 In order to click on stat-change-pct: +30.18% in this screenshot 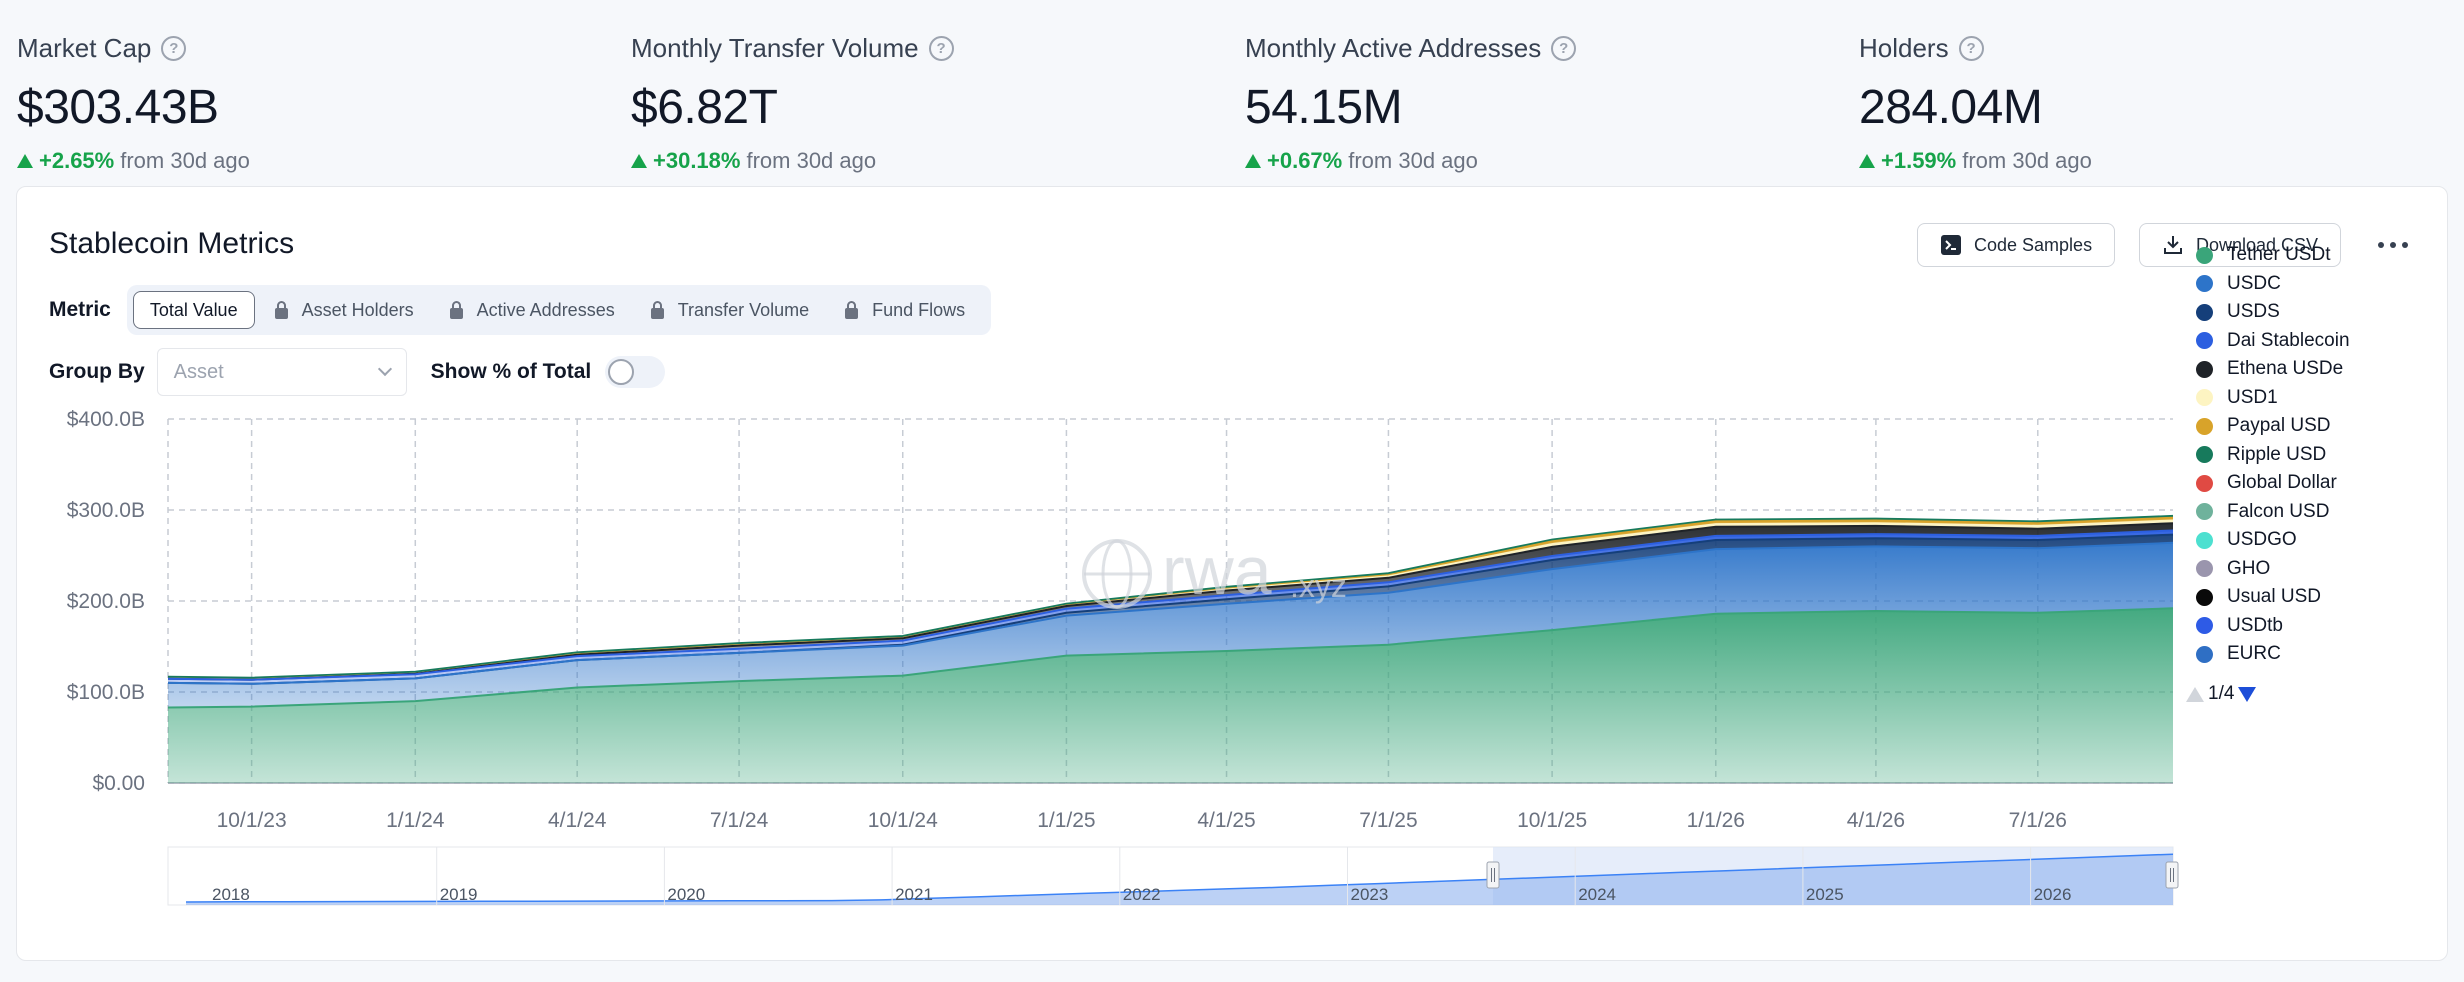, I will do `click(697, 160)`.